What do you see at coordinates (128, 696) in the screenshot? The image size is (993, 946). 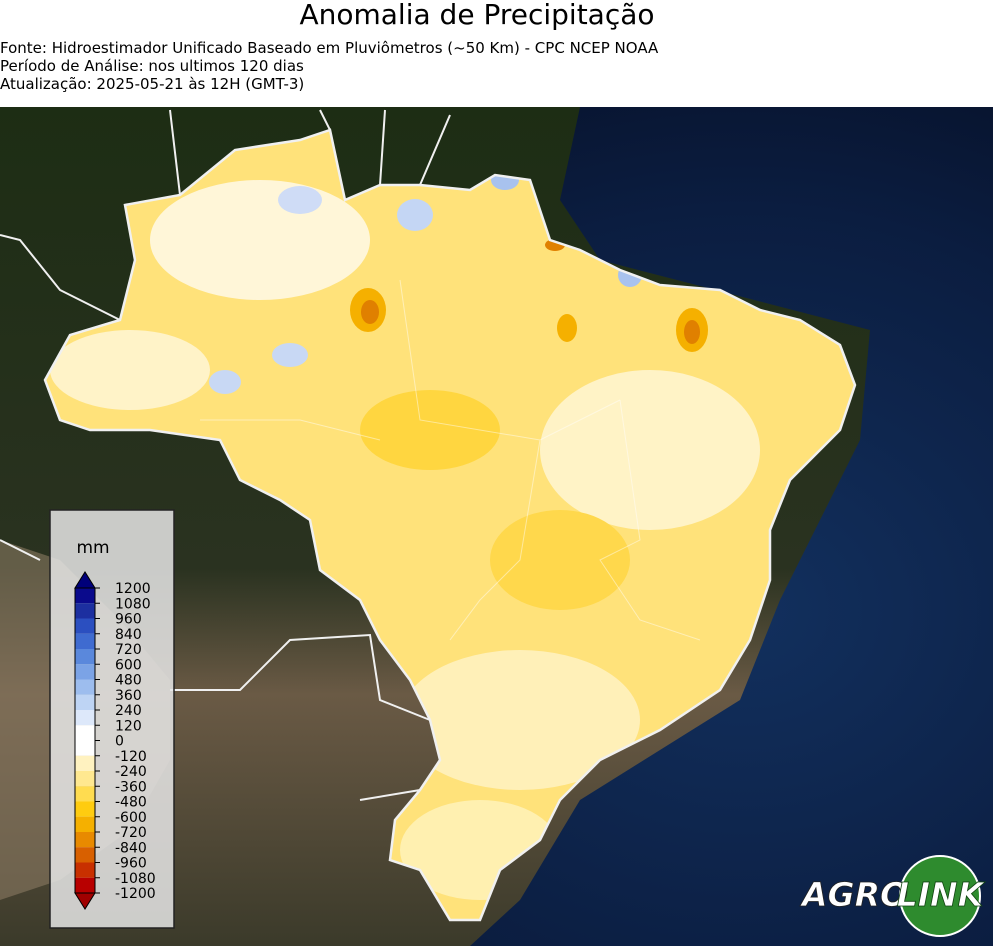 I see `colorbar-tick-label: 360` at bounding box center [128, 696].